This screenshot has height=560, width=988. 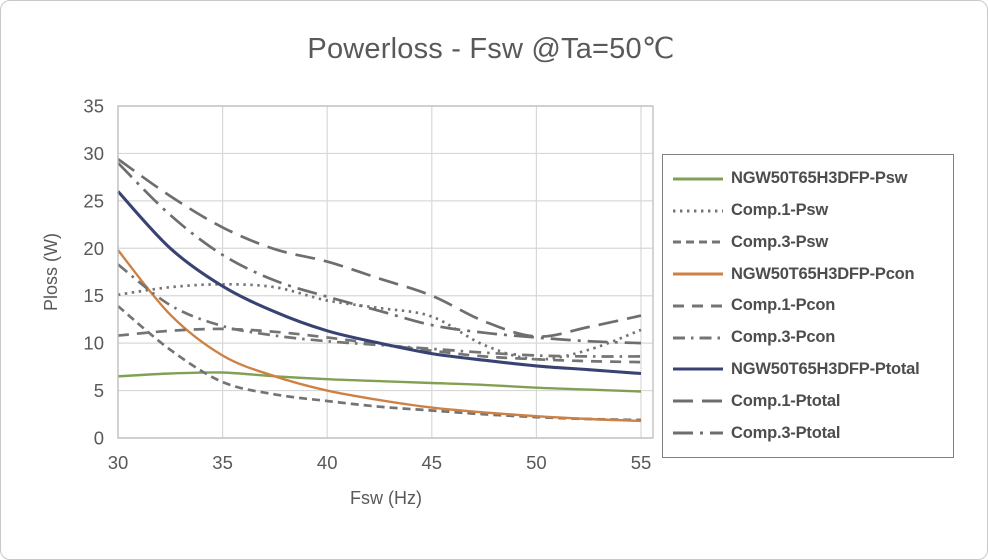 What do you see at coordinates (780, 210) in the screenshot?
I see `legend-item-label: Comp.1-Psw` at bounding box center [780, 210].